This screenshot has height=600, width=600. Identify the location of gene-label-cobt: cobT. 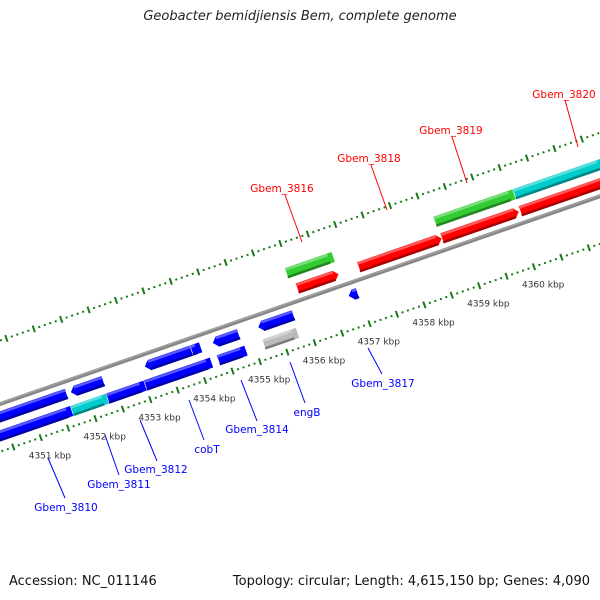
(207, 450).